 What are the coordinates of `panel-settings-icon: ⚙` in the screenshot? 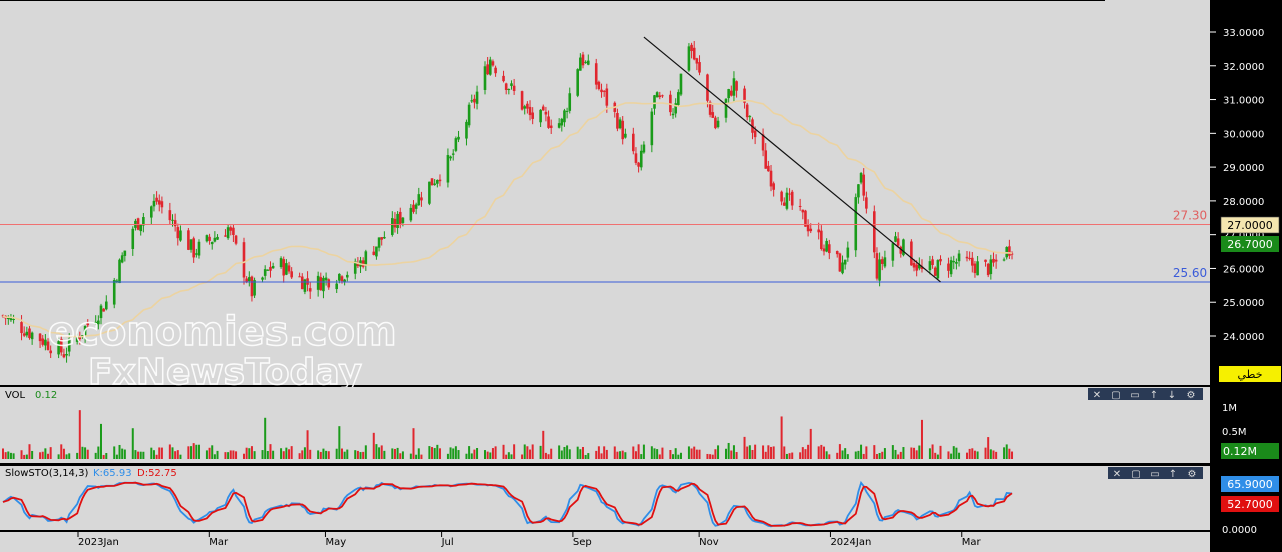 It's located at (1191, 395).